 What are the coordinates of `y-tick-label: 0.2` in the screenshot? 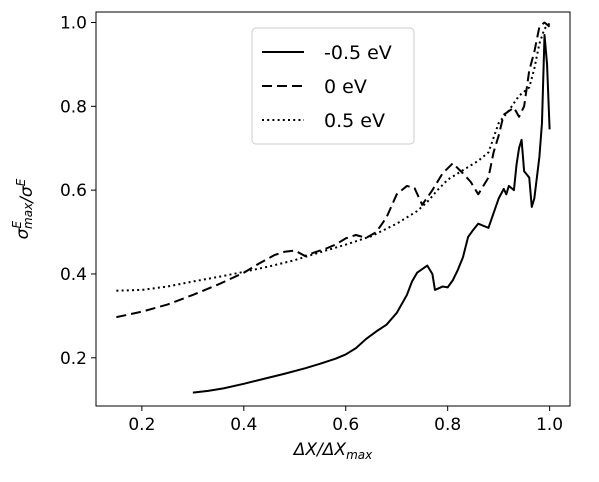 It's located at (73, 359).